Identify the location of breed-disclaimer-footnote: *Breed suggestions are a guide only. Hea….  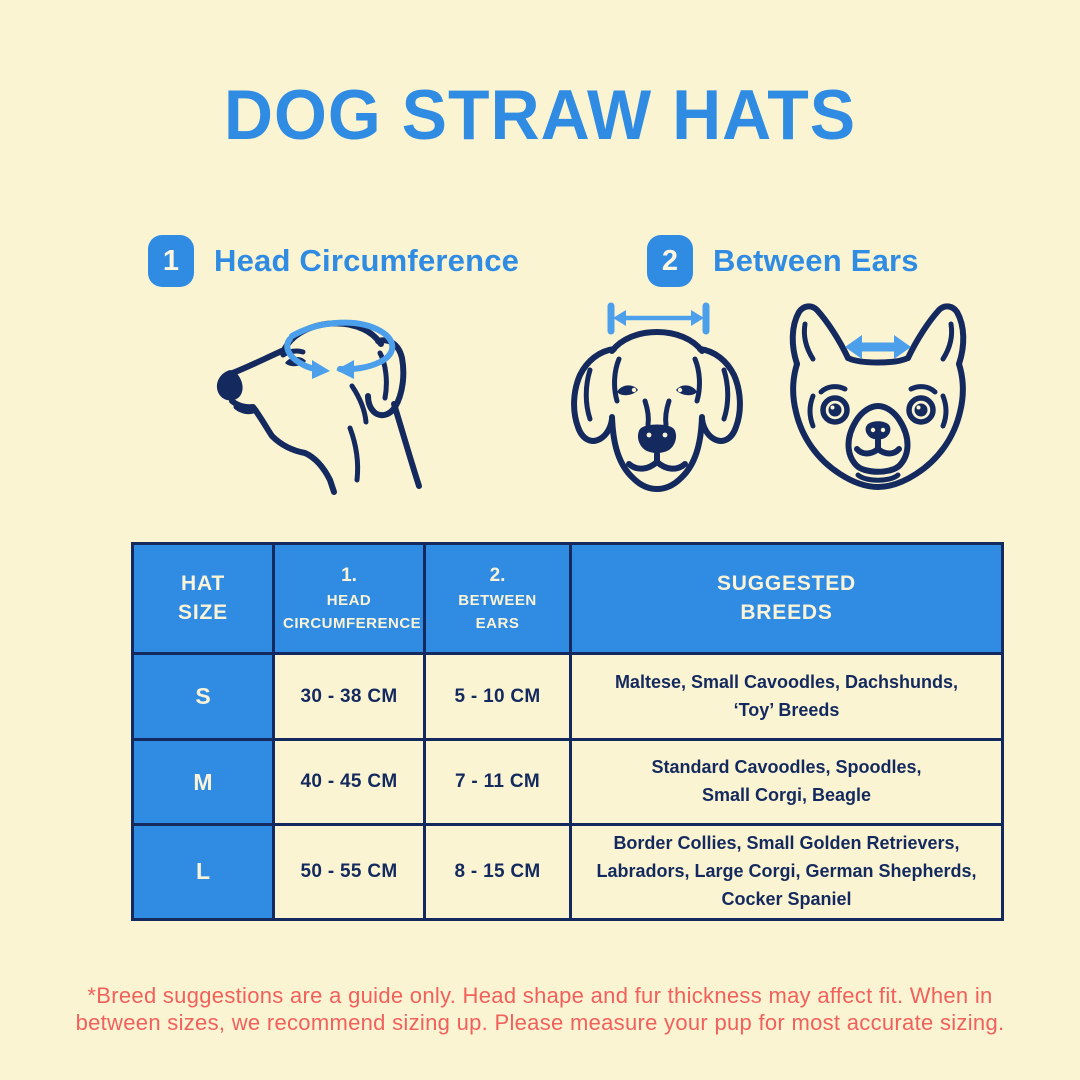
(540, 1009).